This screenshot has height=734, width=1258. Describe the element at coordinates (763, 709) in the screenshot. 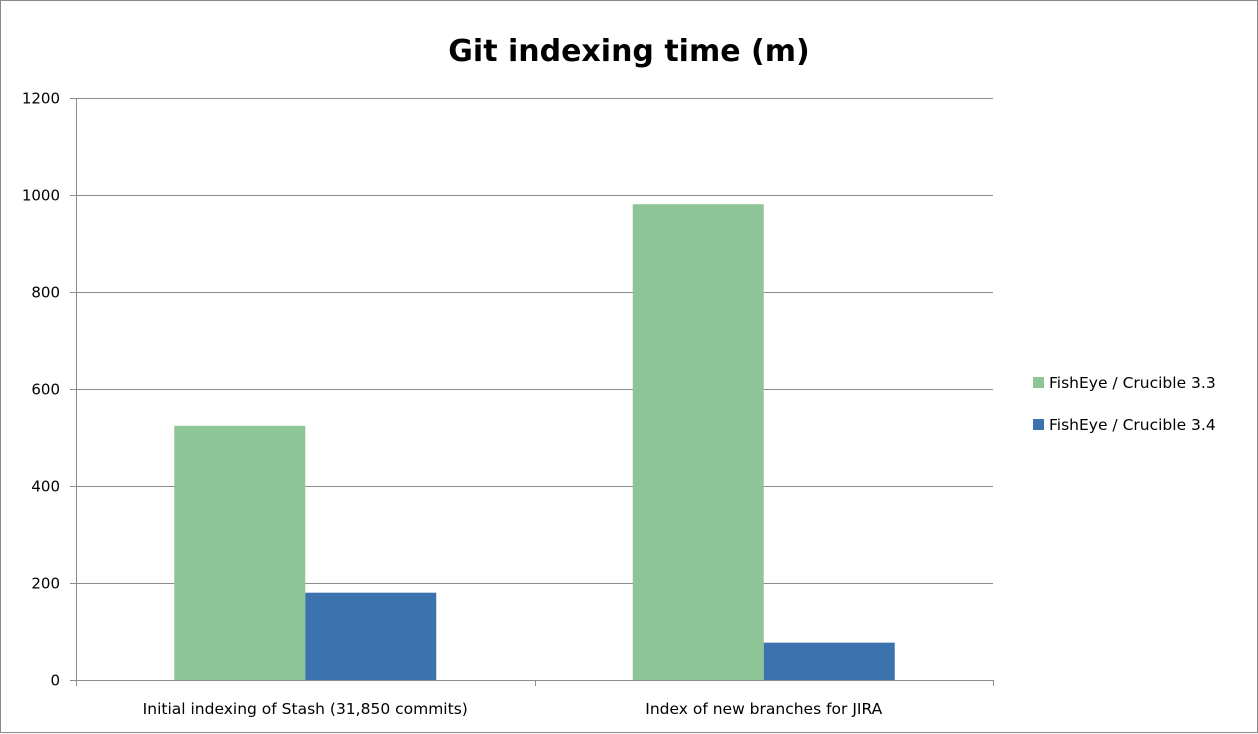

I see `x-category-label: Index of new branches for JIRA` at that location.